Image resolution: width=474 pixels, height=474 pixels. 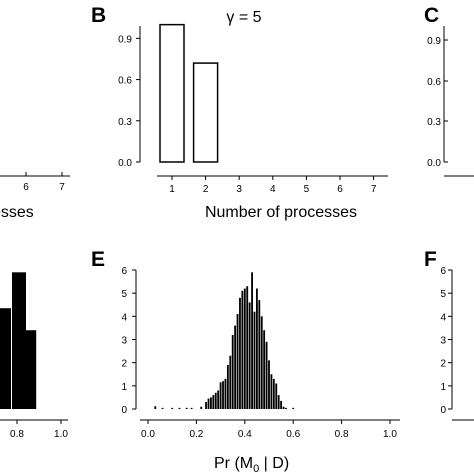 I want to click on panel-b-xtick-label: 1, so click(x=172, y=189).